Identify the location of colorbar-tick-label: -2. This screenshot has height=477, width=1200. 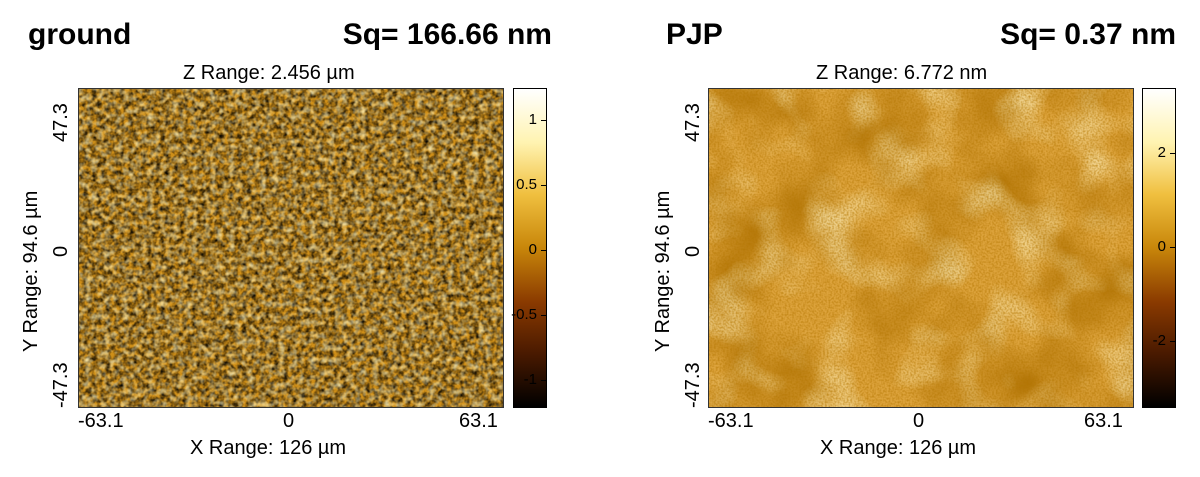
(1159, 340).